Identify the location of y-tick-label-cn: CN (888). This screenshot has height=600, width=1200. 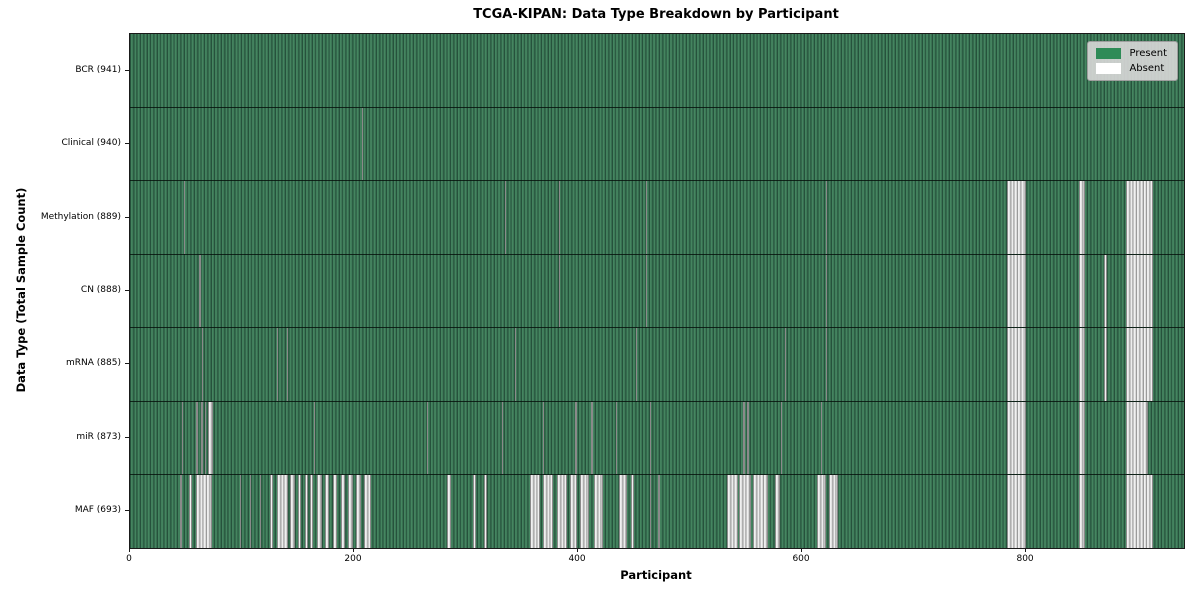
(100, 290).